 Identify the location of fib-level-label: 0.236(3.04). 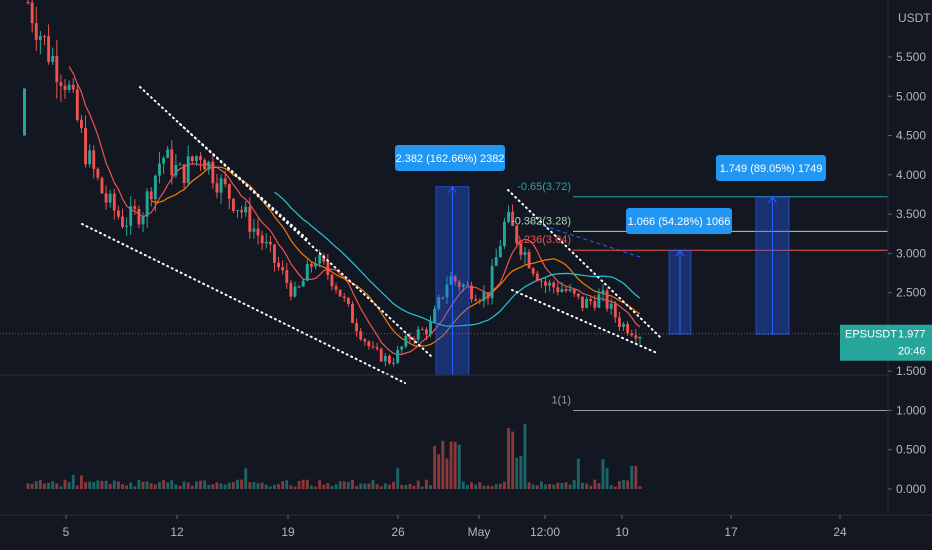
(543, 240).